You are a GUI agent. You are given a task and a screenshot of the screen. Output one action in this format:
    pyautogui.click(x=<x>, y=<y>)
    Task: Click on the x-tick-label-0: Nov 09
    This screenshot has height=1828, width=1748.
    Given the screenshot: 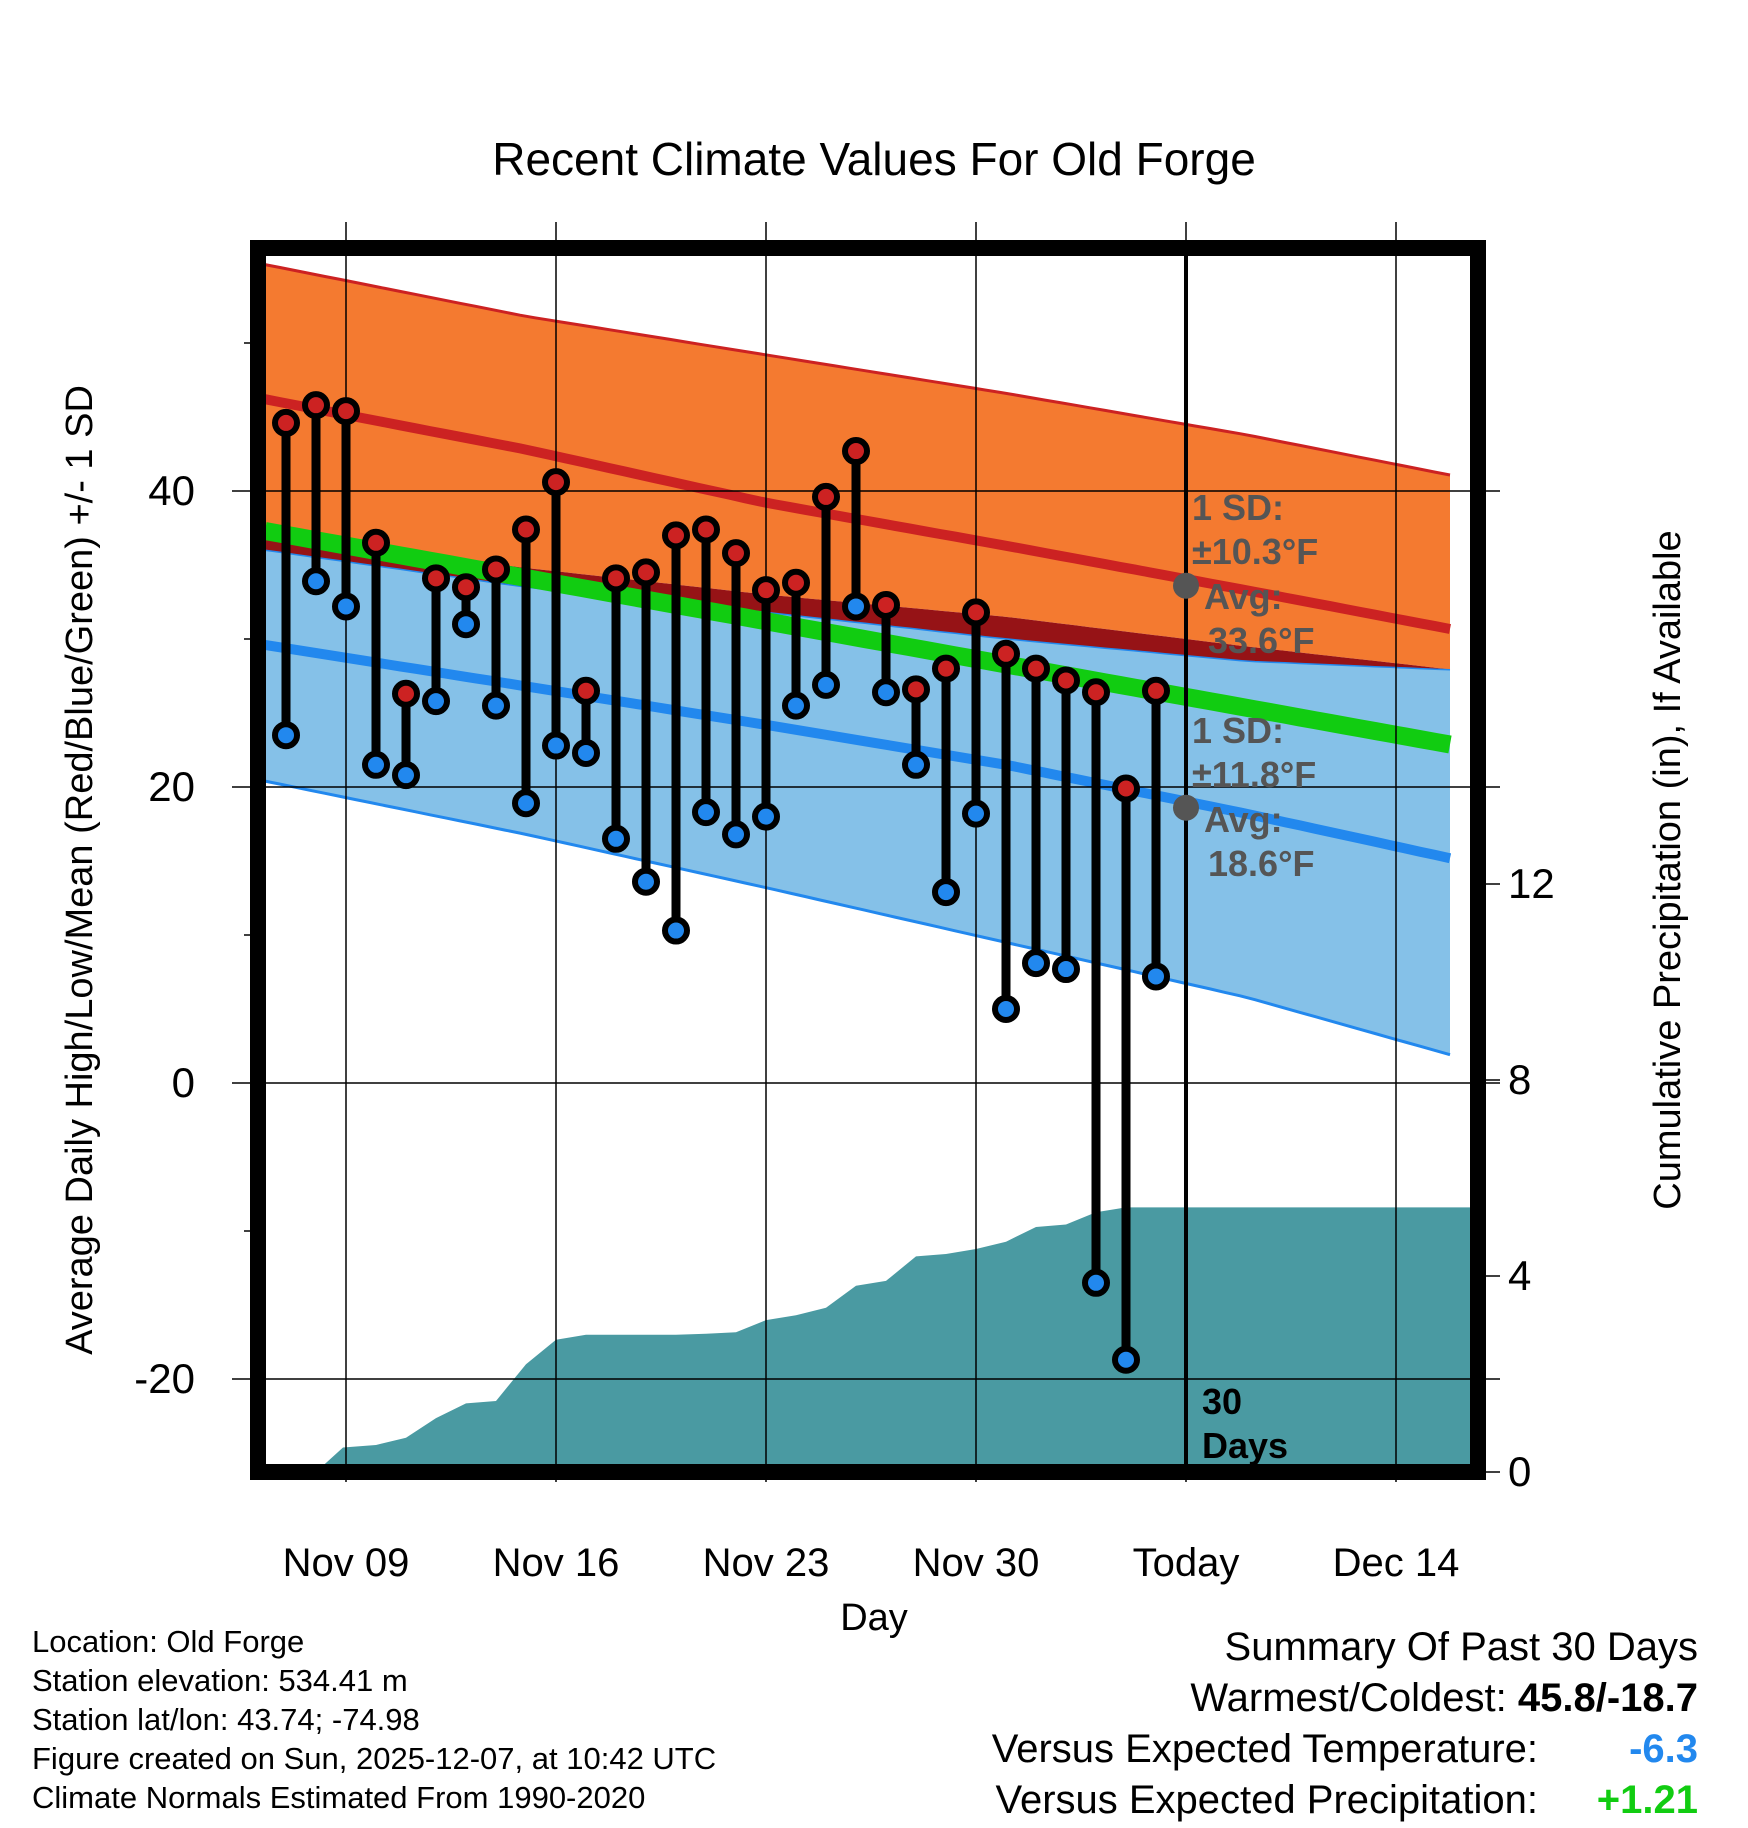 What is the action you would take?
    pyautogui.click(x=346, y=1563)
    